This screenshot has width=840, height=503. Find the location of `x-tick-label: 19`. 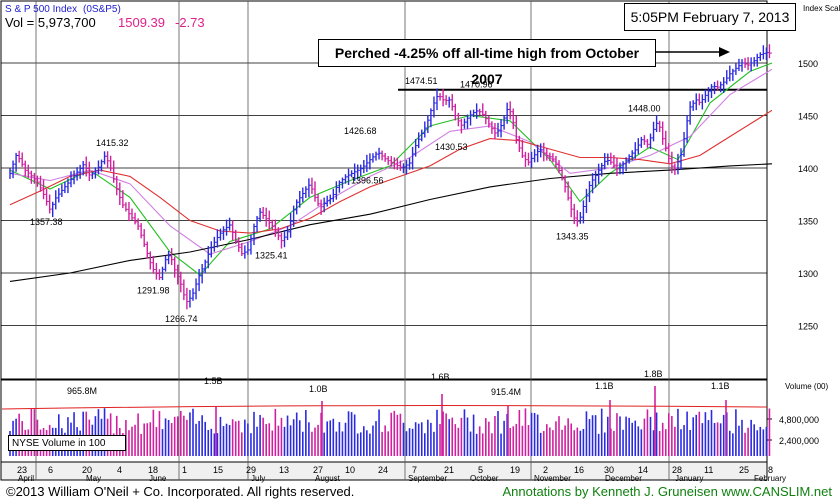

x-tick-label: 19 is located at coordinates (515, 470).